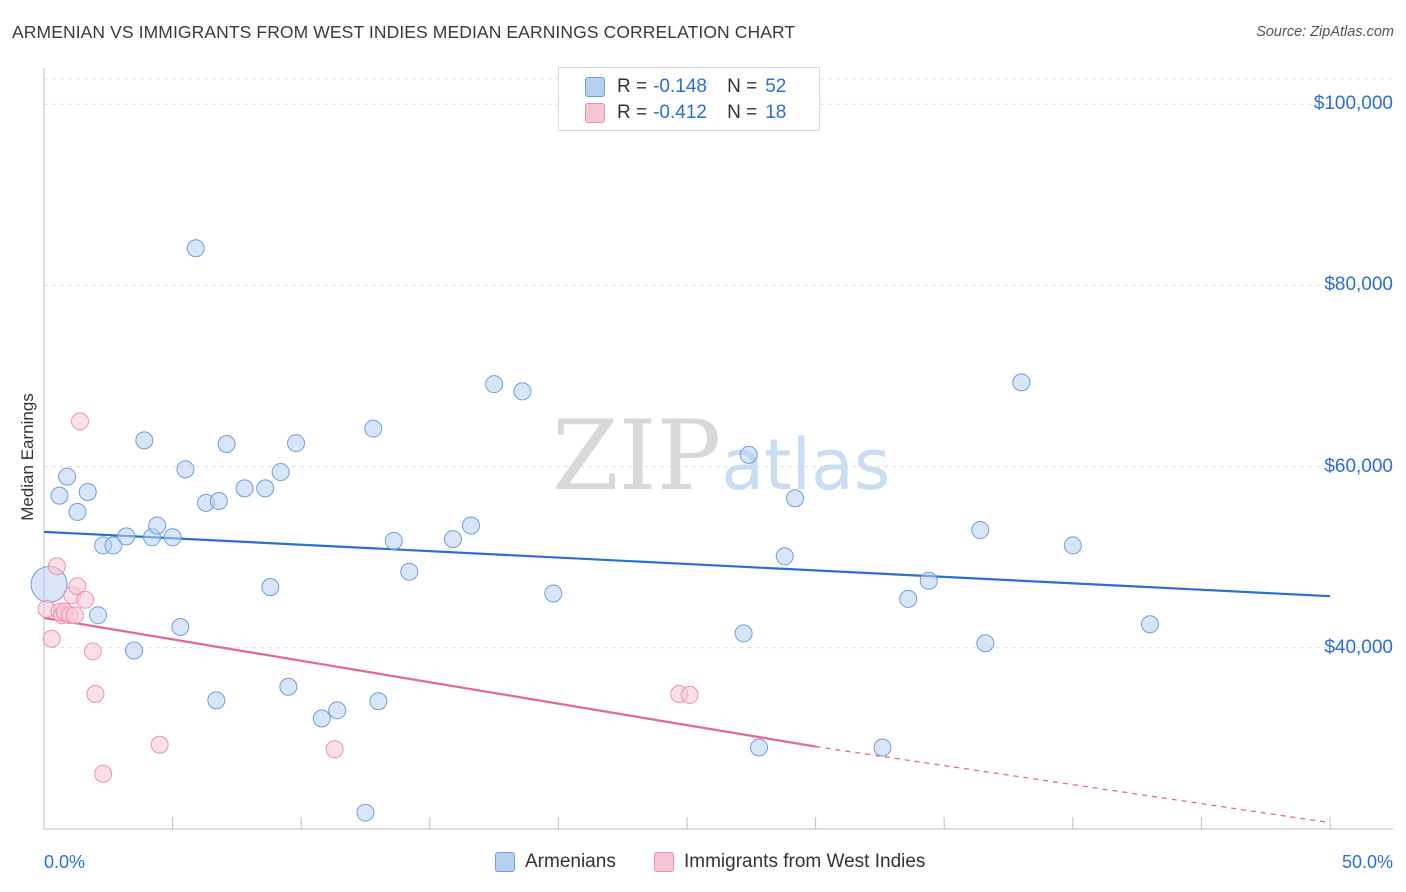  I want to click on legend-item-west-indies: Immigrants from West Indies, so click(789, 862).